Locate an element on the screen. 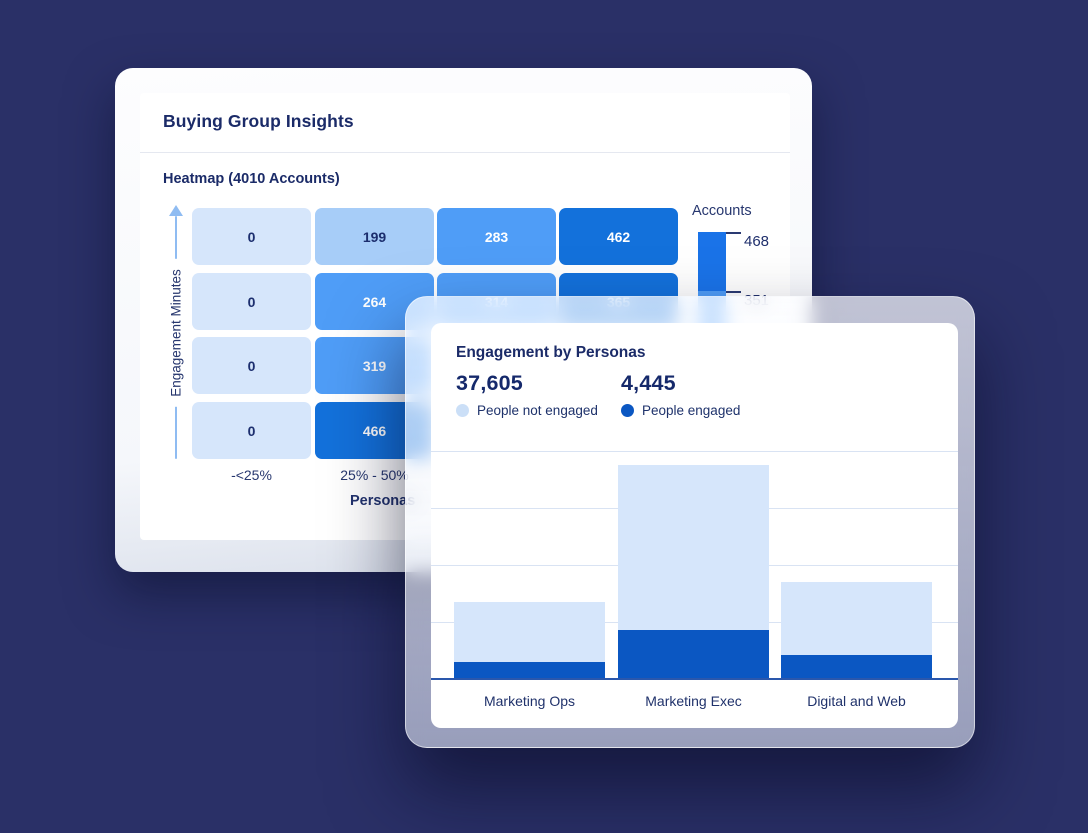  bar-chart-plot is located at coordinates (694, 565).